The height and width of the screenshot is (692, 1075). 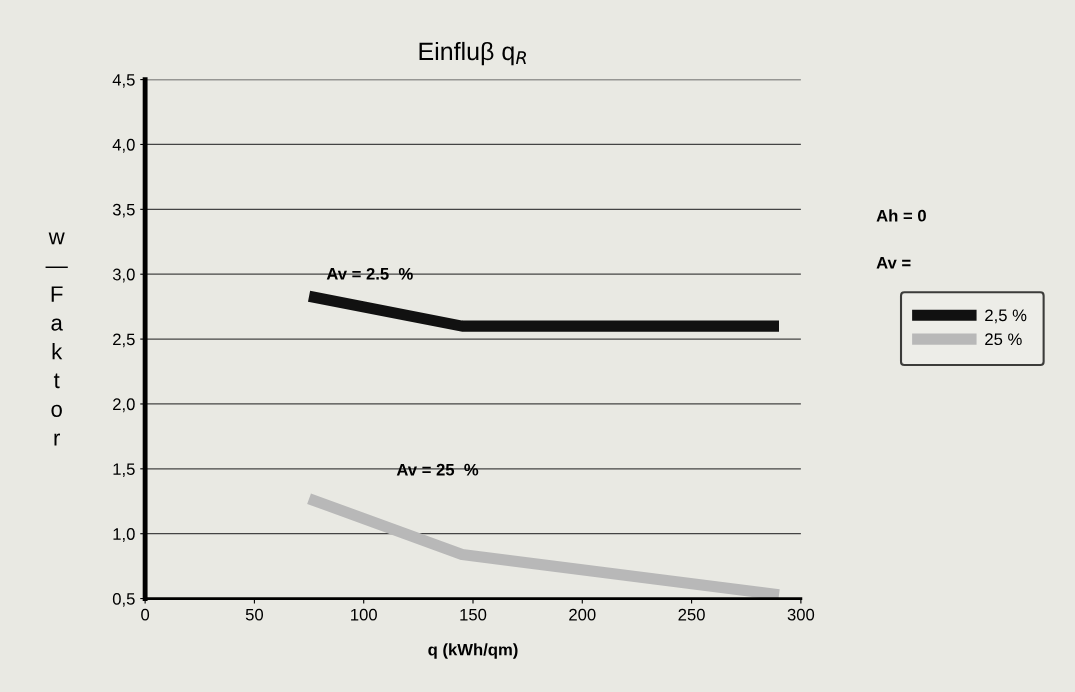 What do you see at coordinates (691, 614) in the screenshot?
I see `x-tick-label: 250` at bounding box center [691, 614].